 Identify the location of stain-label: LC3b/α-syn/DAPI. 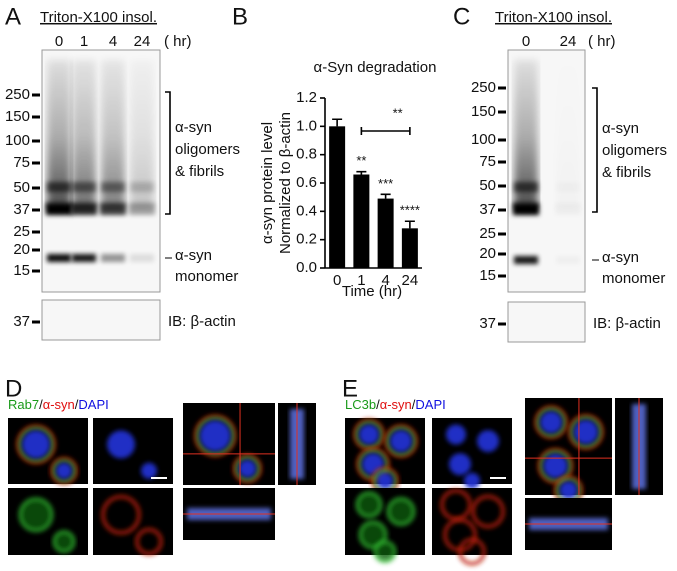
(395, 404).